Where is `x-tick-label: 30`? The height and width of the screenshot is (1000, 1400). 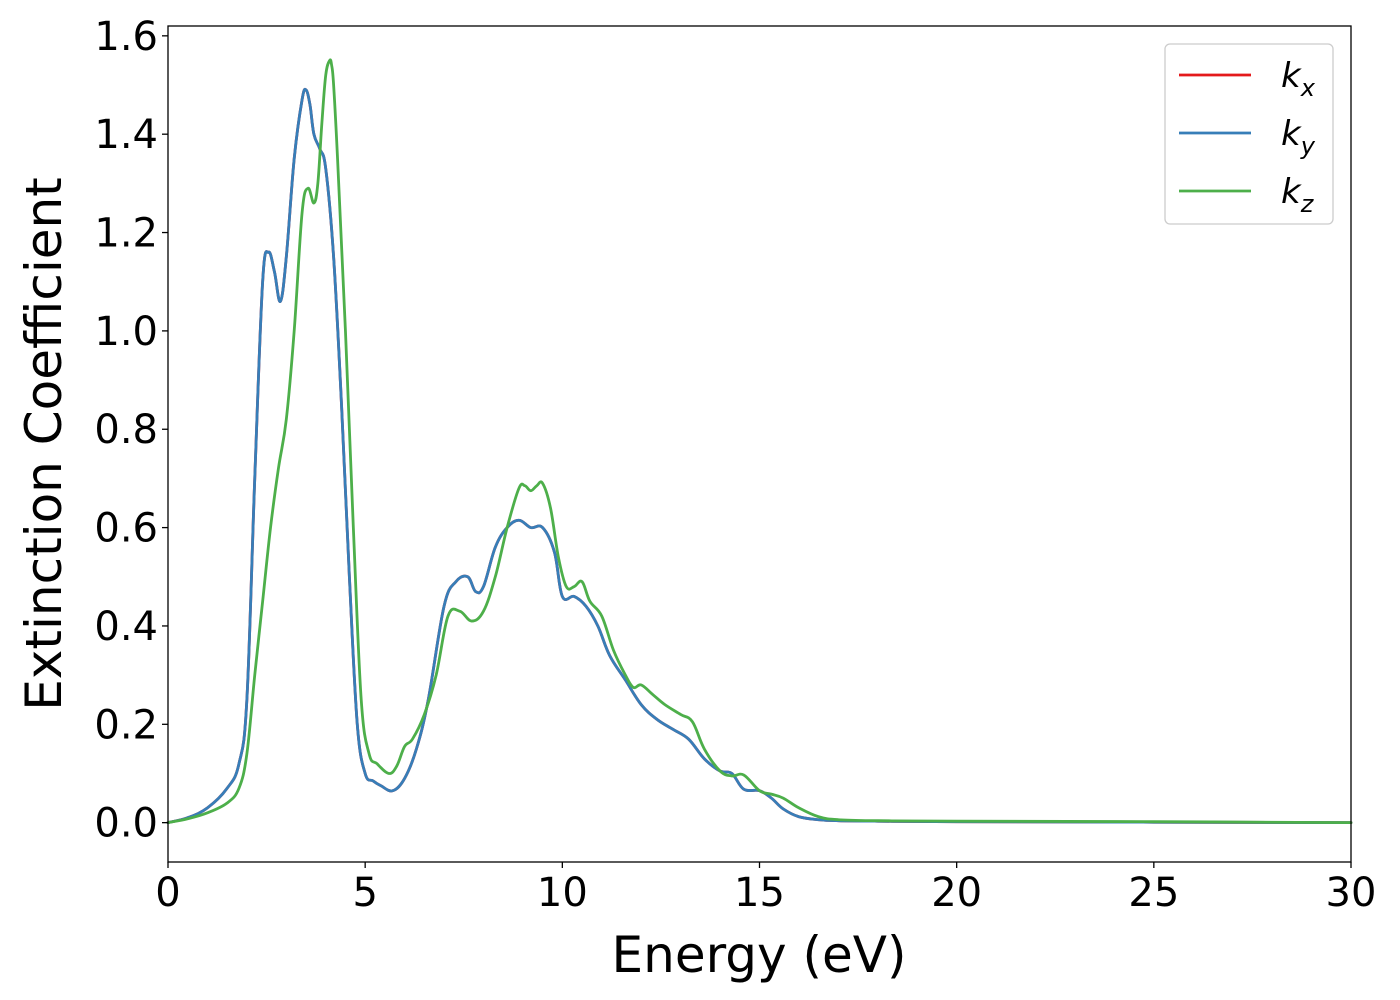
x-tick-label: 30 is located at coordinates (1351, 893).